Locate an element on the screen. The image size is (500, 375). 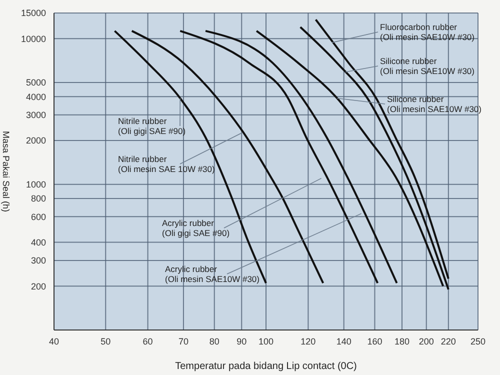
annotation: Nitrile rubber (Oli gigi SAE #90) is located at coordinates (152, 126).